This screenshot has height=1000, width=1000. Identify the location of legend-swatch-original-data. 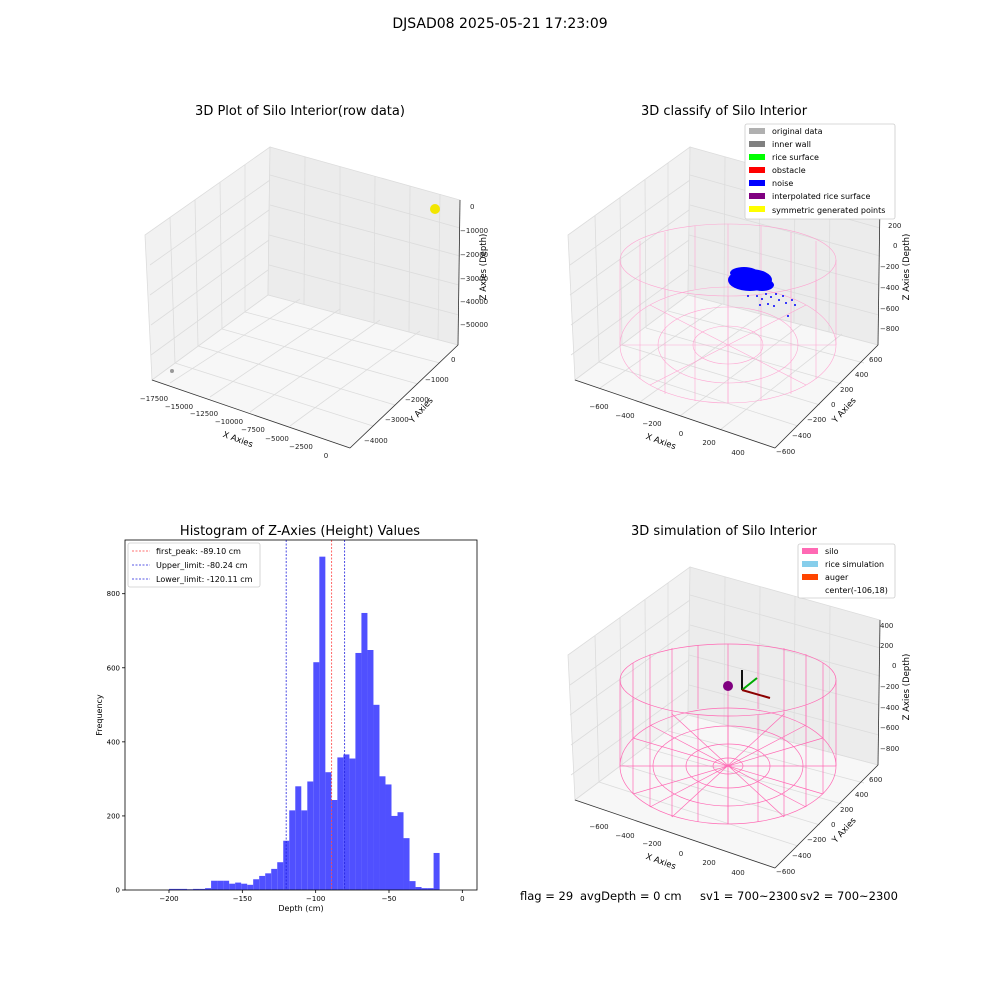
(757, 131).